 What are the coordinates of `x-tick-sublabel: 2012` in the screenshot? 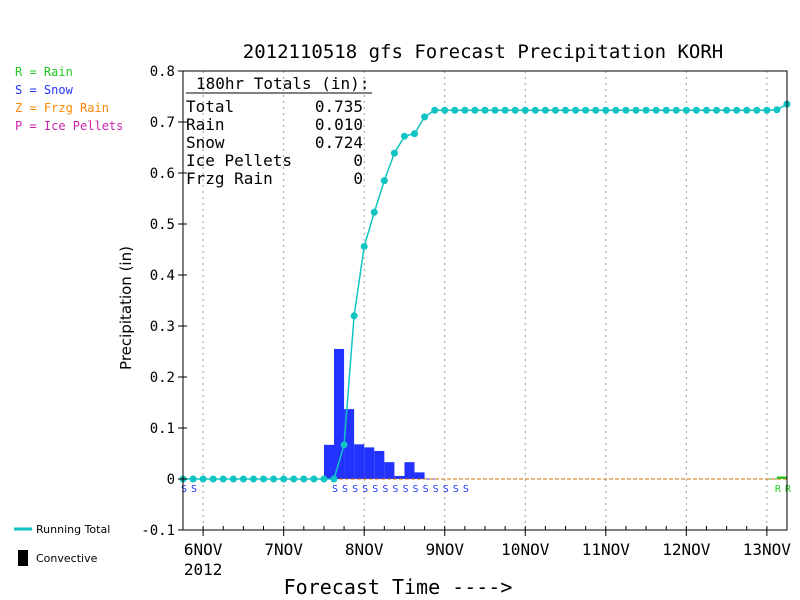 It's located at (203, 569).